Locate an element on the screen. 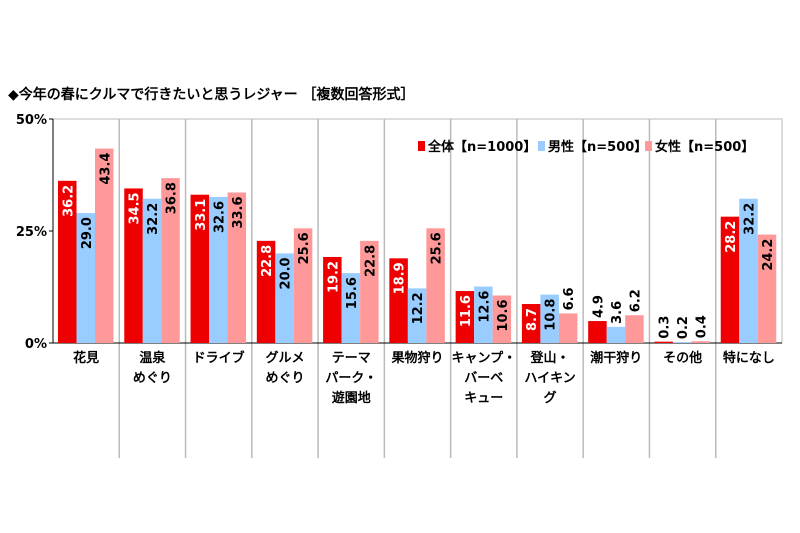 This screenshot has height=533, width=800. category-label: 温泉 is located at coordinates (152, 358).